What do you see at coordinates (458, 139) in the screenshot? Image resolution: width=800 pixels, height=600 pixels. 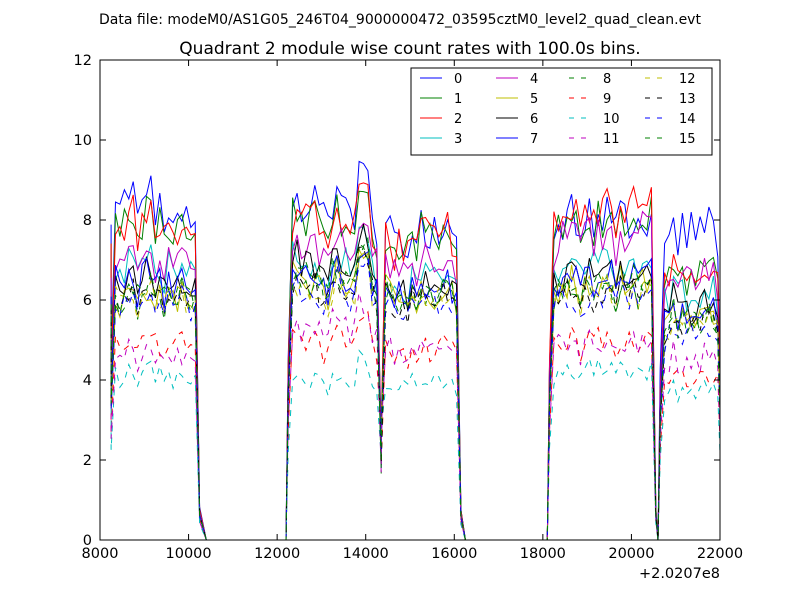 I see `legend-label-3: 3` at bounding box center [458, 139].